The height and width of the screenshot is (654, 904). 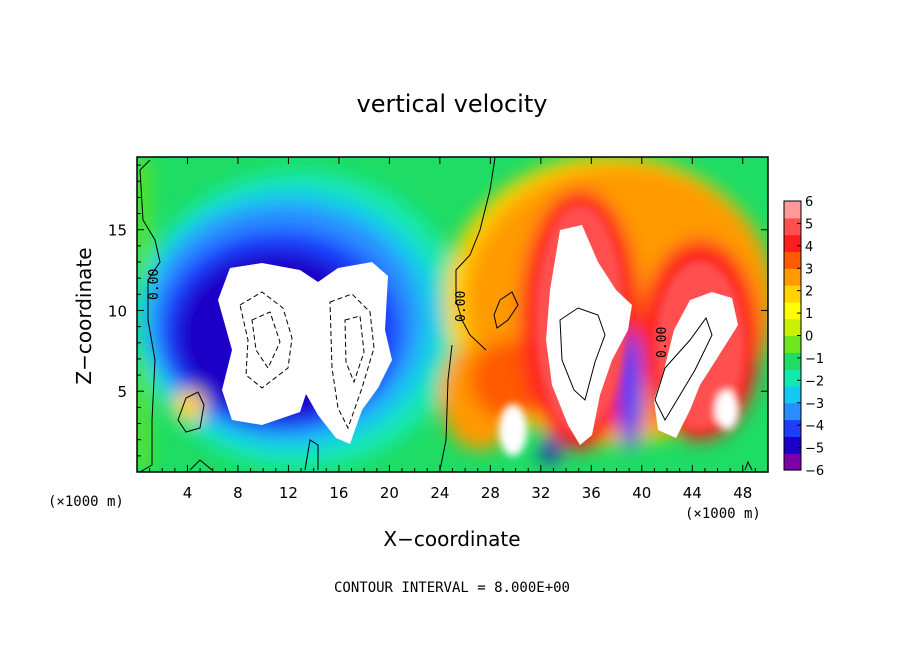 What do you see at coordinates (338, 493) in the screenshot?
I see `x-tick-label: 16` at bounding box center [338, 493].